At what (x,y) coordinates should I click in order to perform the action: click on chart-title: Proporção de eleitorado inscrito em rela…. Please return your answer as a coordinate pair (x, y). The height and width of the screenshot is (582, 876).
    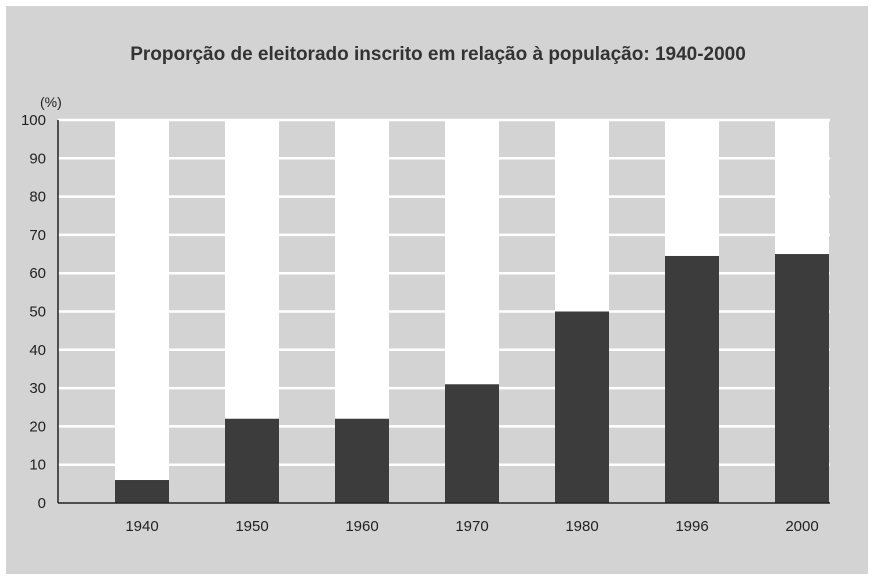
    Looking at the image, I should click on (438, 54).